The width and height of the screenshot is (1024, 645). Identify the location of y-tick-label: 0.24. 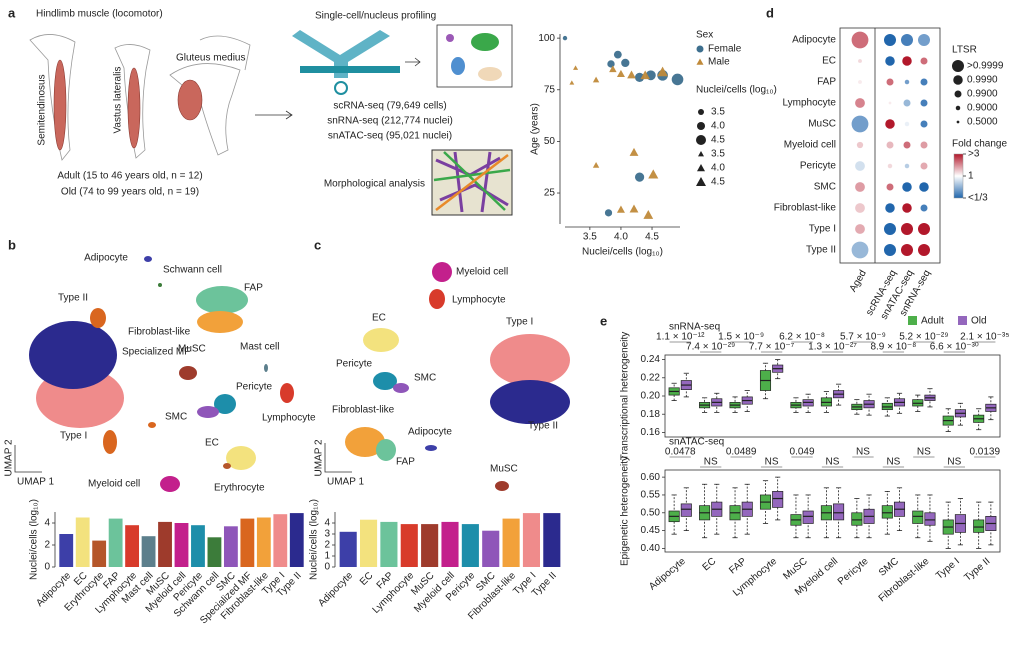
(651, 359).